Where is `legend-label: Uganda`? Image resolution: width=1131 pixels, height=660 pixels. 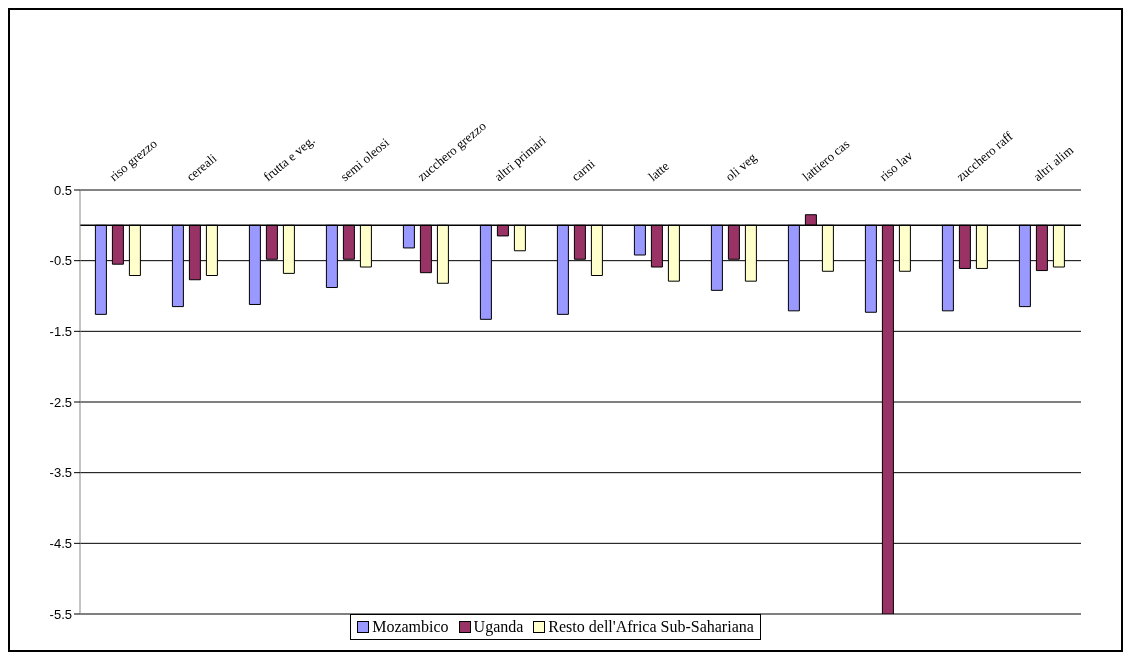
legend-label: Uganda is located at coordinates (498, 627).